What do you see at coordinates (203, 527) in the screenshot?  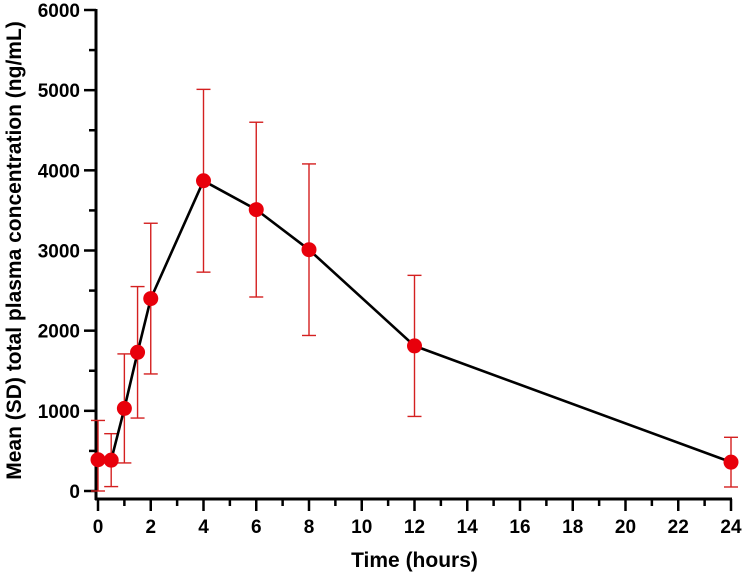 I see `x-tick-label: 4` at bounding box center [203, 527].